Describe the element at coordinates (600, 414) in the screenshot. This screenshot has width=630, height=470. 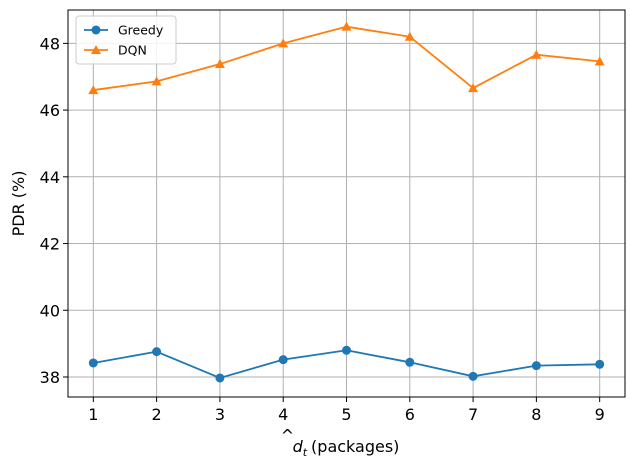
I see `x-tick-label: 9` at that location.